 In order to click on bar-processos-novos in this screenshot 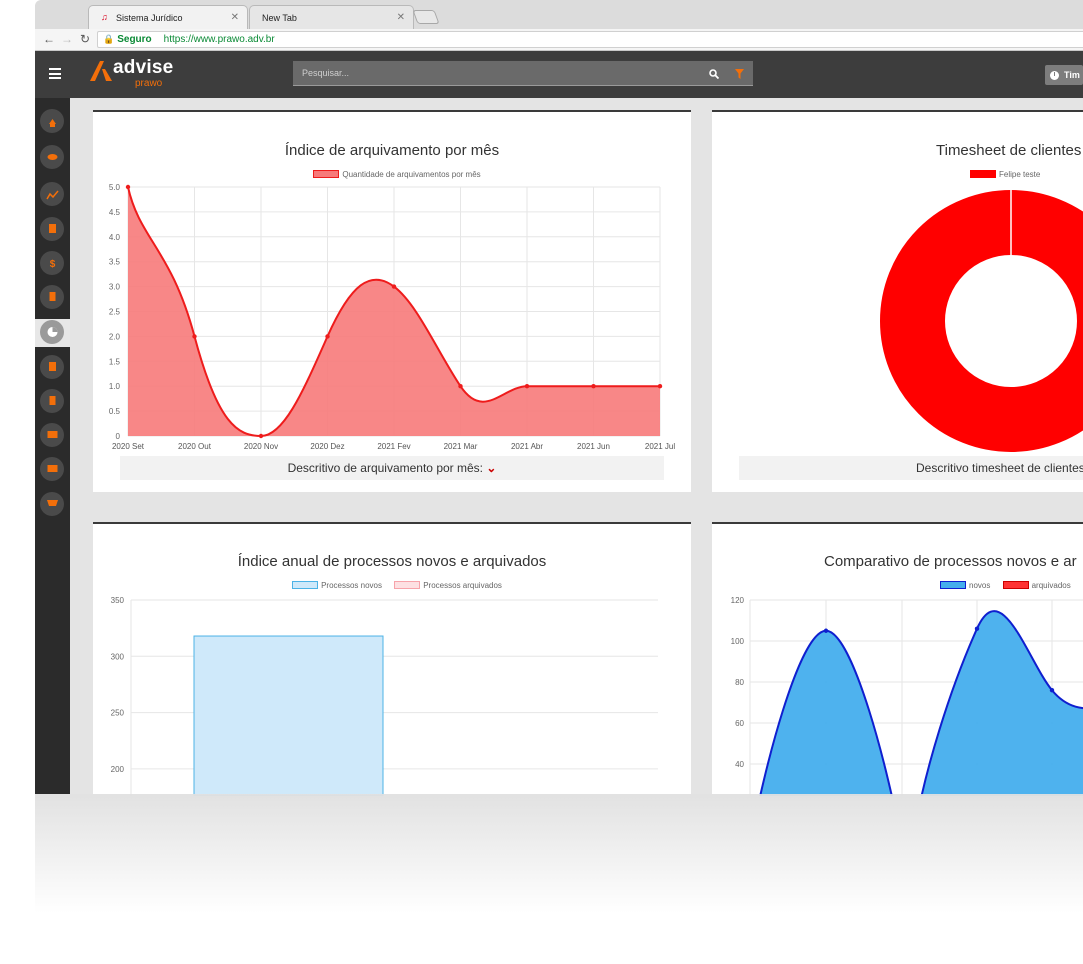, I will do `click(288, 715)`.